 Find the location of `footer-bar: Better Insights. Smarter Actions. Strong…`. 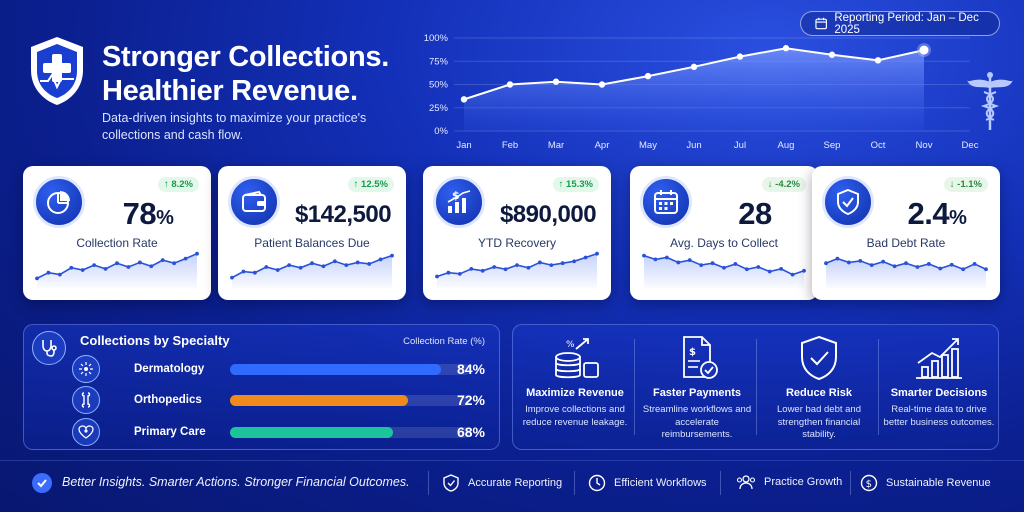

footer-bar: Better Insights. Smarter Actions. Strong… is located at coordinates (512, 482).